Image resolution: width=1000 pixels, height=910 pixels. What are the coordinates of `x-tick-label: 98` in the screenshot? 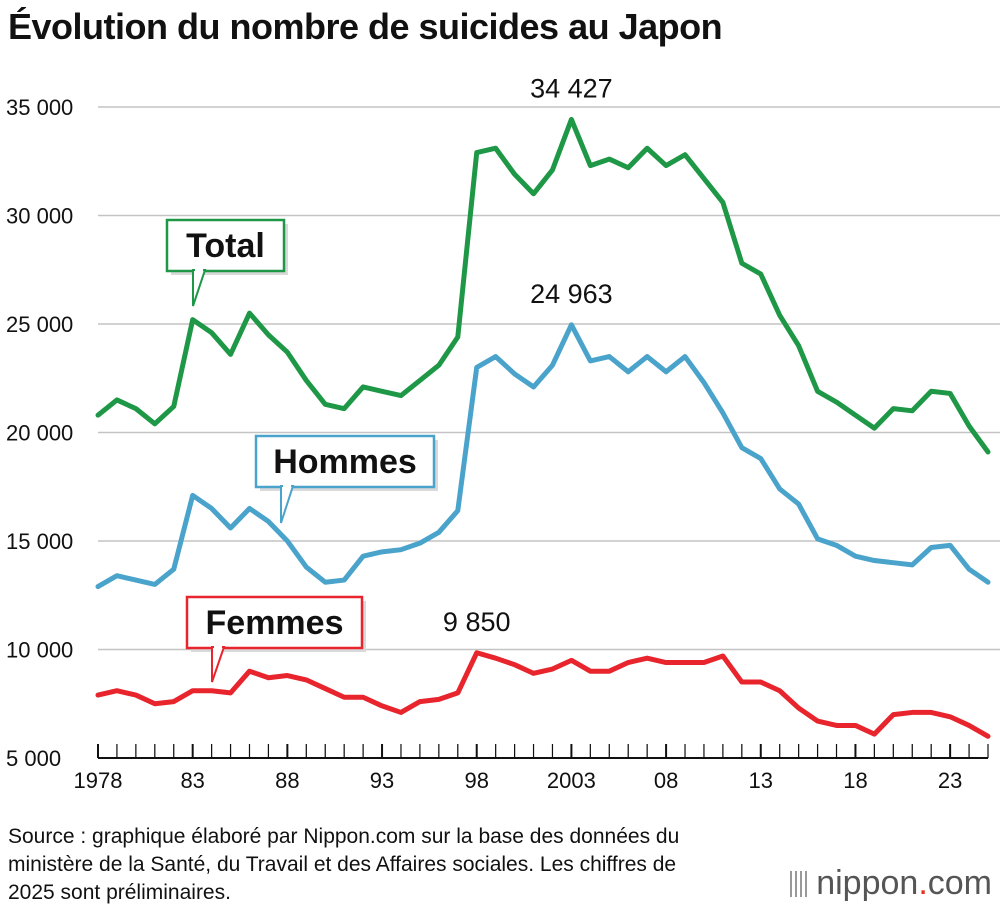 It's located at (476, 780).